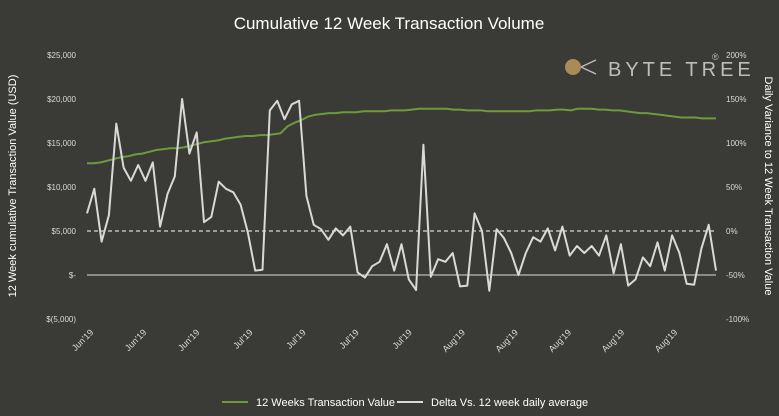  Describe the element at coordinates (389, 23) in the screenshot. I see `chart-title: Cumulative 12 Week Transaction Volume` at that location.